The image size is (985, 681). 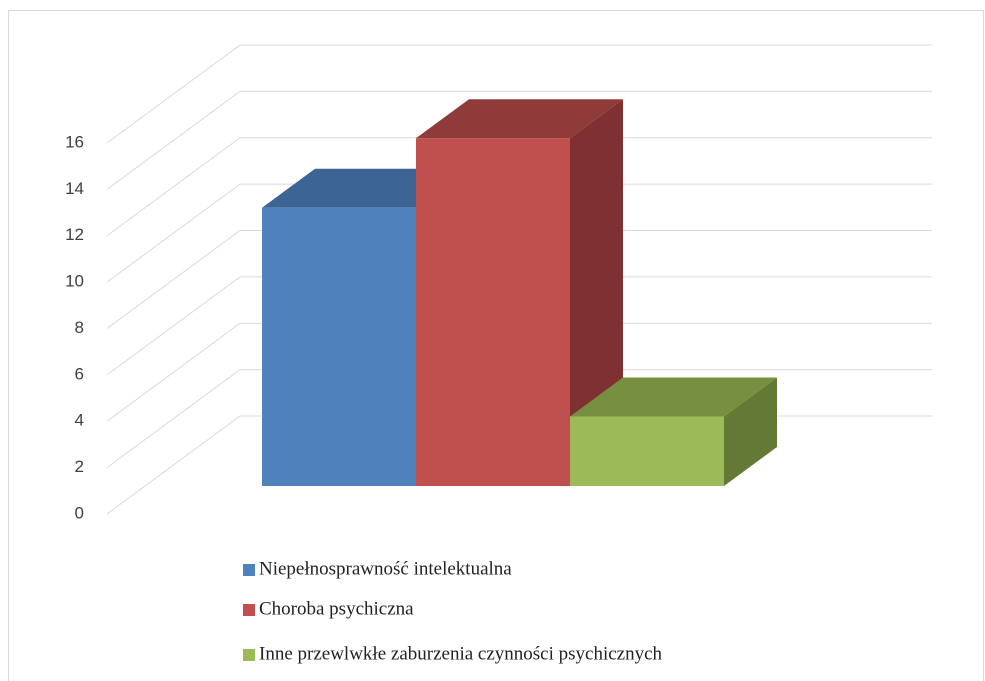 I want to click on y-tick-label: 6, so click(x=79, y=373).